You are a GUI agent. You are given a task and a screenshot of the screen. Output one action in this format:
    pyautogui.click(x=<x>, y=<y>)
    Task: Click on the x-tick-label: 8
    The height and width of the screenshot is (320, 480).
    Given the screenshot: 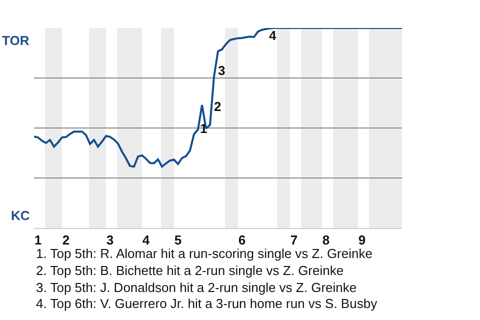 What is the action you would take?
    pyautogui.click(x=326, y=240)
    